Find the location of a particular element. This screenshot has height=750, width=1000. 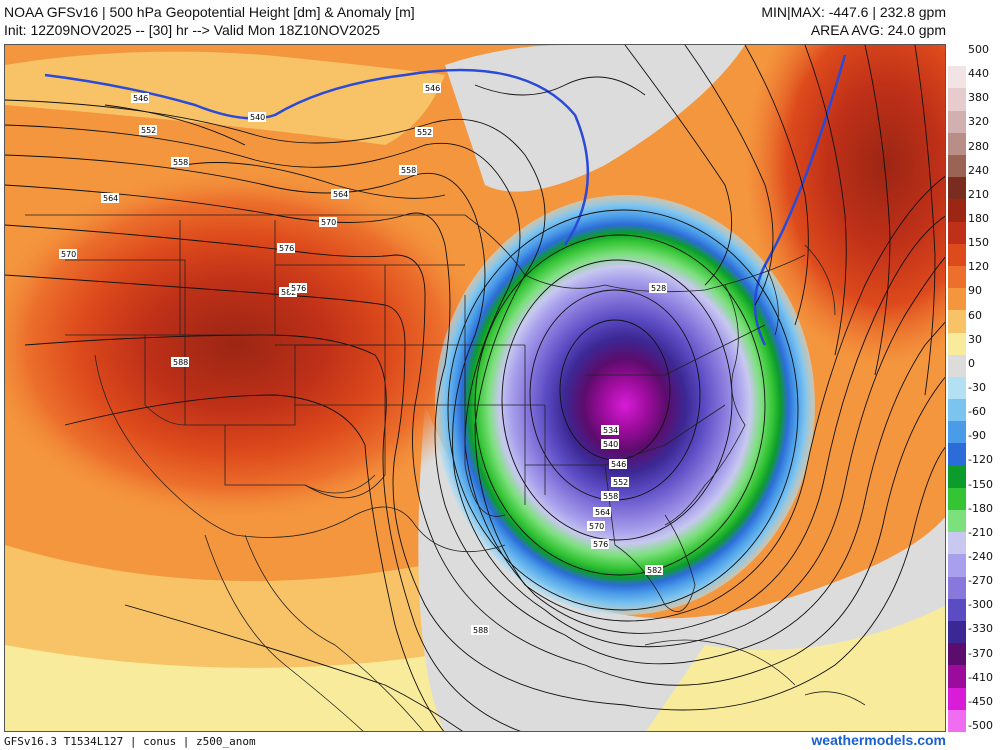

area-average-readout: AREA AVG: 24.0 gpm is located at coordinates (878, 30).